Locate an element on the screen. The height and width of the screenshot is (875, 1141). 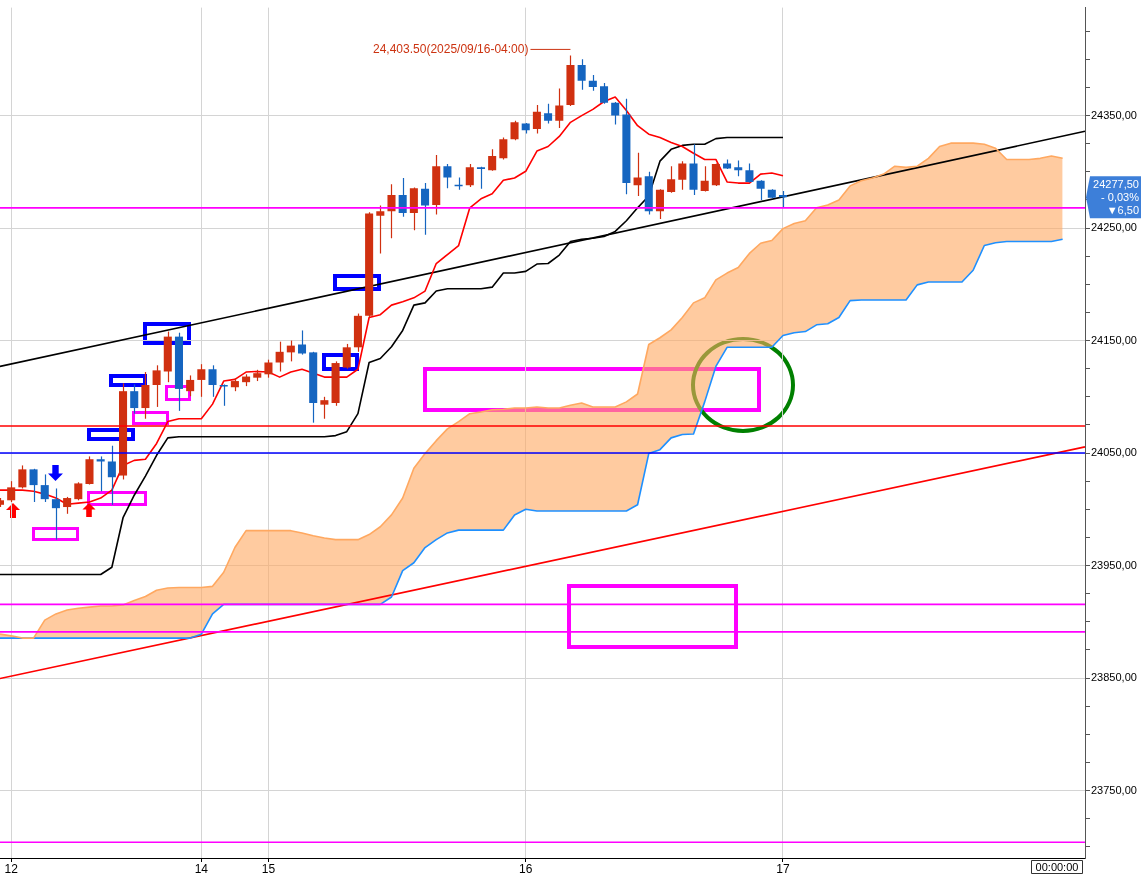
y-tick-label: 24050,00 is located at coordinates (1114, 452).